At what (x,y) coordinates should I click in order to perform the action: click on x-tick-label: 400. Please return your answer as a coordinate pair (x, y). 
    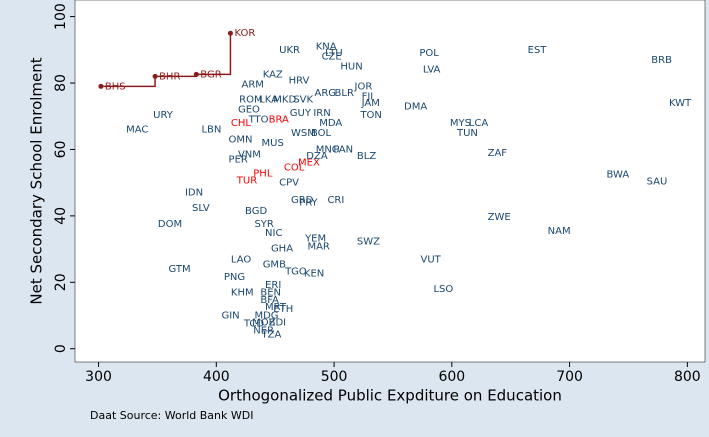
    Looking at the image, I should click on (216, 377).